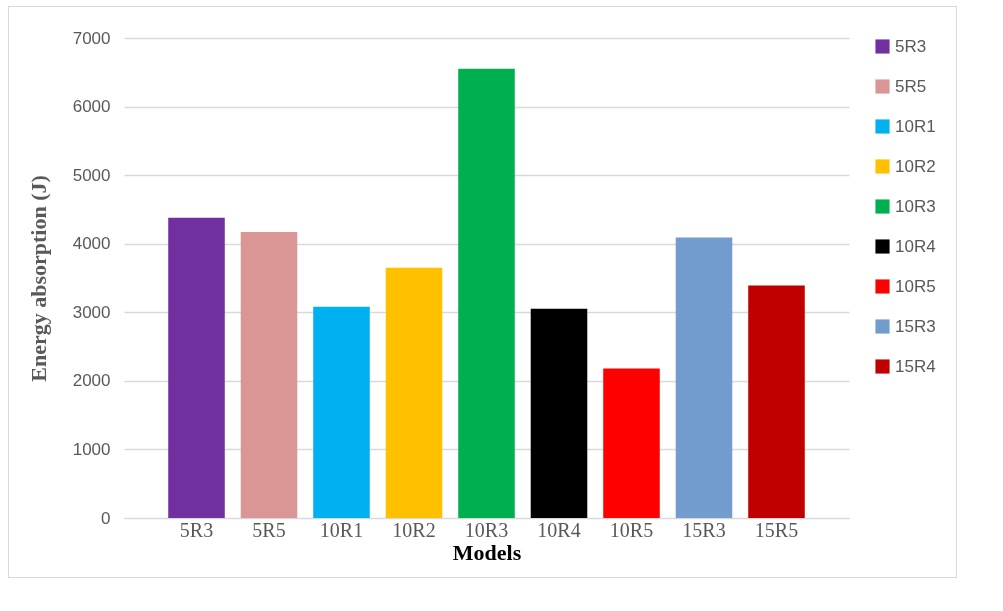 The image size is (1003, 611). Describe the element at coordinates (704, 529) in the screenshot. I see `x-tick-label: 15R3` at that location.